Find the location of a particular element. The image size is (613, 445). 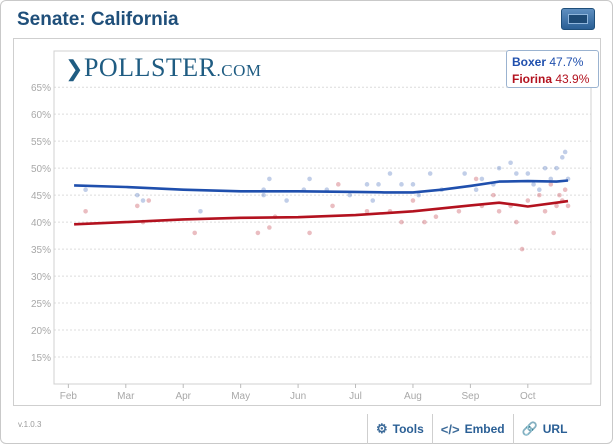

logo-swoosh-icon: ❯ is located at coordinates (74, 68).